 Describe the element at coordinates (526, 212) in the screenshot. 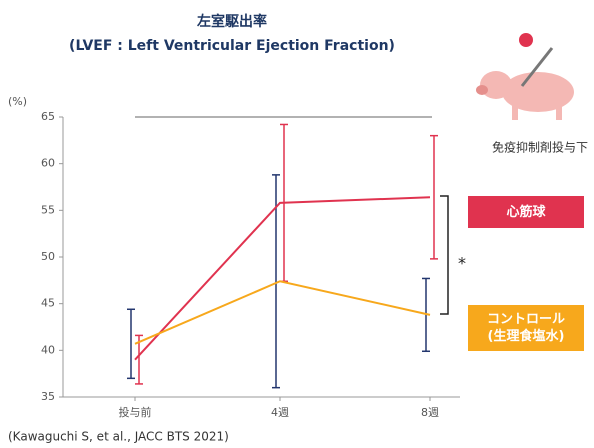

I see `legend-entry: 心筋球` at that location.